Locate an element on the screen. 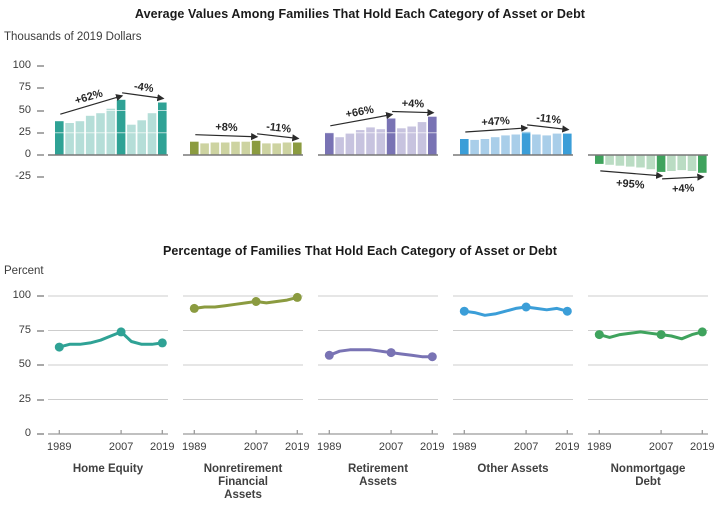 This screenshot has height=523, width=720. category-label-nonretirement-financial-assets: Nonretirement Financial Assets is located at coordinates (243, 482).